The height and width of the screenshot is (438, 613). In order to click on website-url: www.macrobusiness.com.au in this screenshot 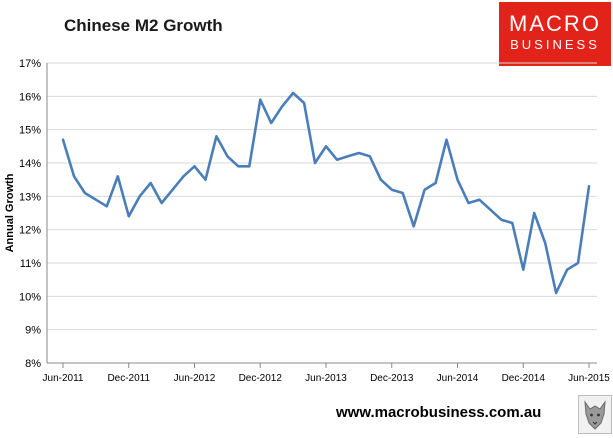, I will do `click(439, 412)`.